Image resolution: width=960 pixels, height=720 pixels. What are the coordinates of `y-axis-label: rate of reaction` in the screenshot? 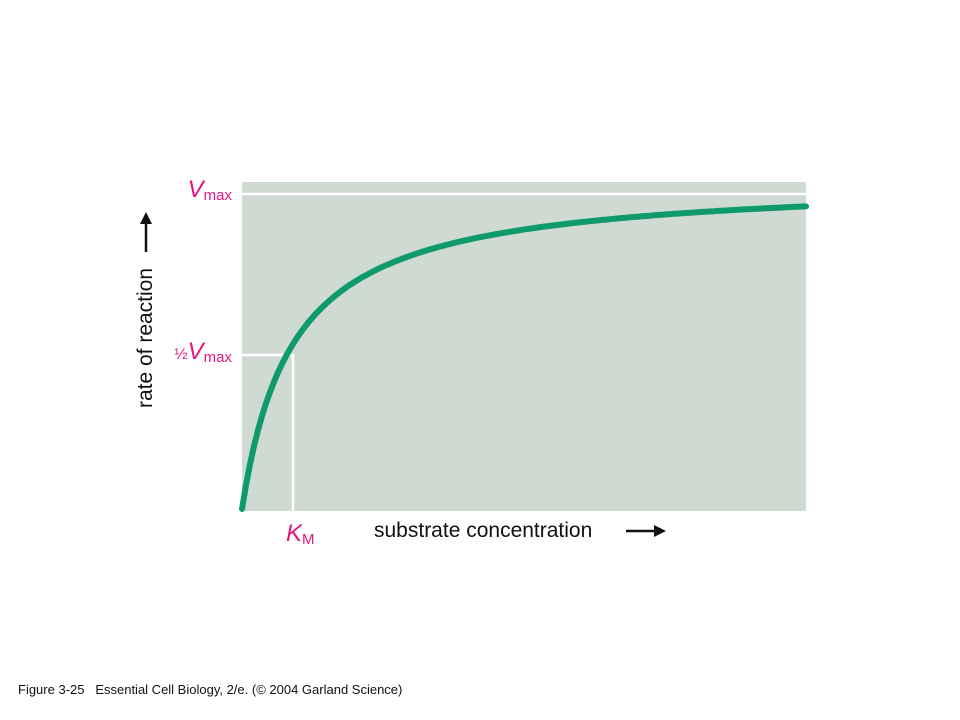 It's located at (145, 338).